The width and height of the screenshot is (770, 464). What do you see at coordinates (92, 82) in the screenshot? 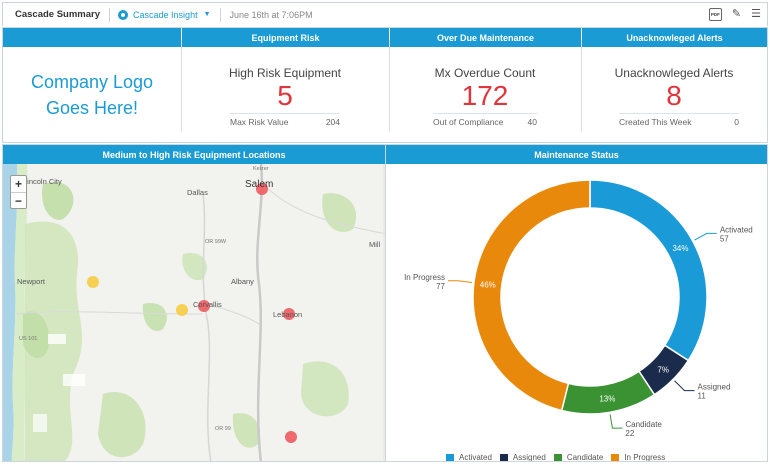
I see `logo-line-1: Company Logo` at bounding box center [92, 82].